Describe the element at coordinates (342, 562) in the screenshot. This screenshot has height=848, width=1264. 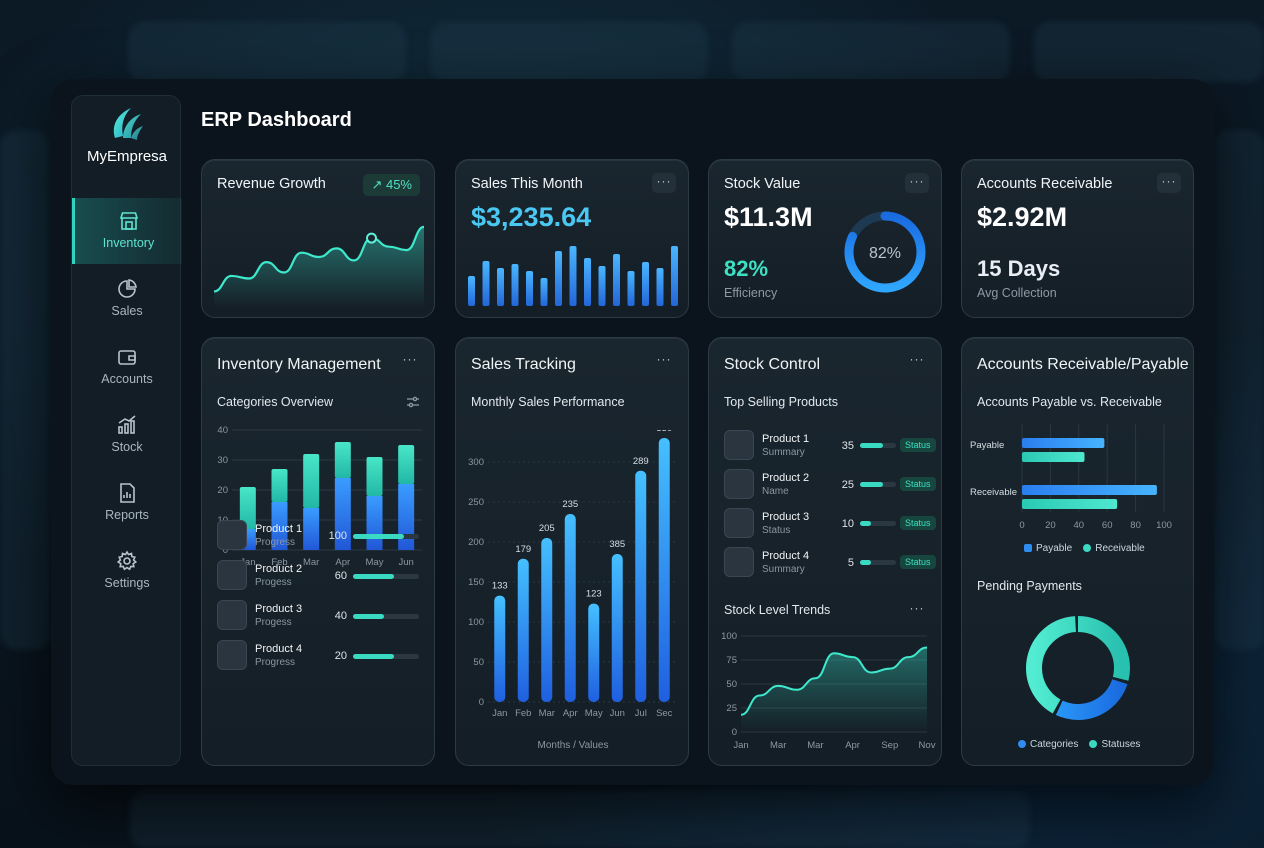
I see `x-tick: Apr` at that location.